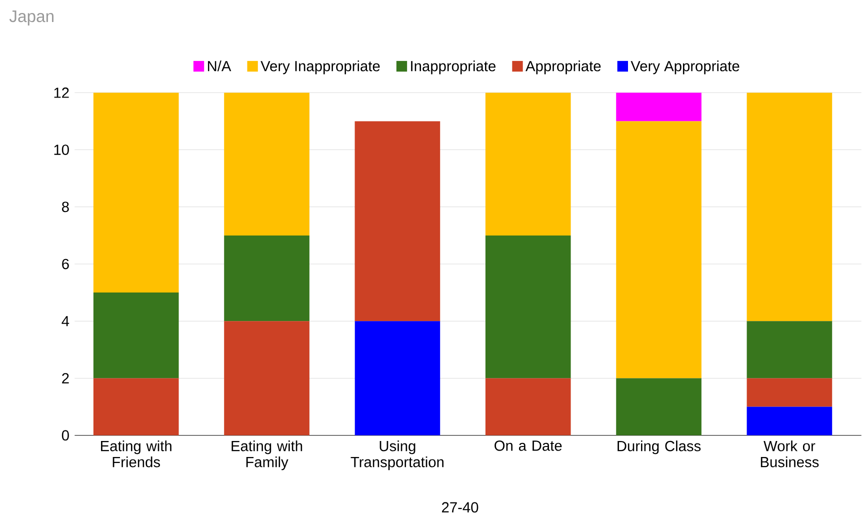 This screenshot has width=862, height=518. What do you see at coordinates (220, 66) in the screenshot?
I see `legend-label: N/A` at bounding box center [220, 66].